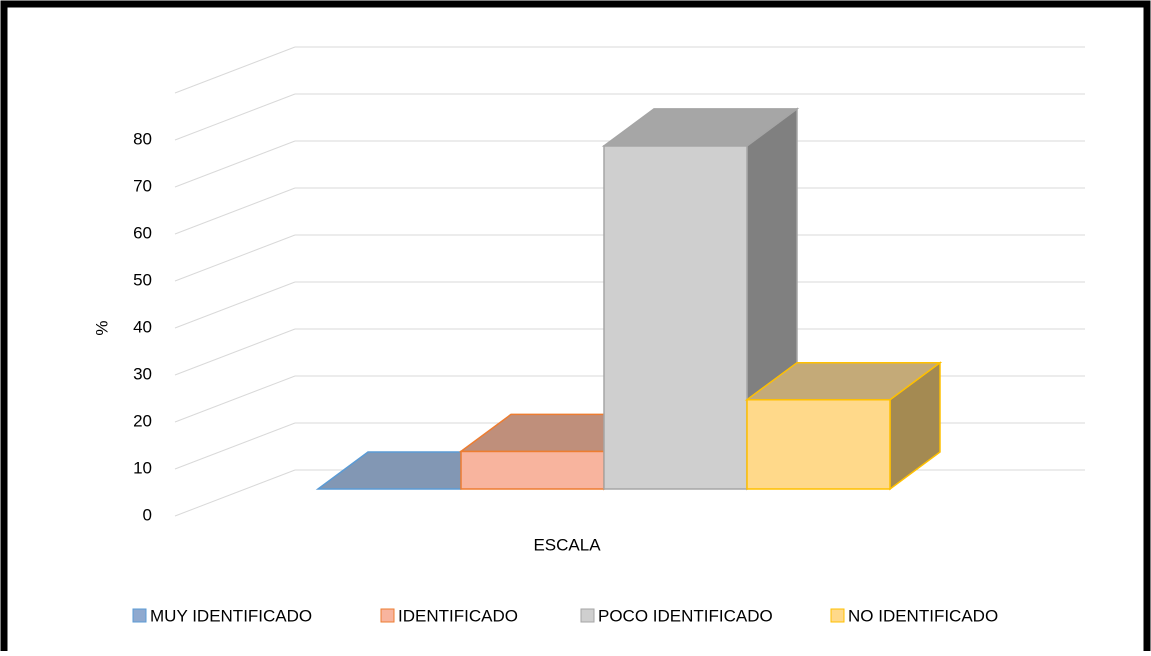 The width and height of the screenshot is (1151, 656). Describe the element at coordinates (458, 615) in the screenshot. I see `legend-label: IDENTIFICADO` at that location.